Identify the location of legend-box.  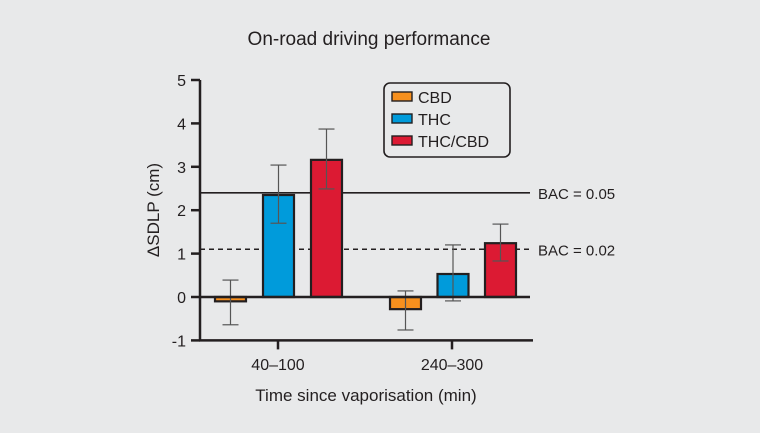
(447, 120).